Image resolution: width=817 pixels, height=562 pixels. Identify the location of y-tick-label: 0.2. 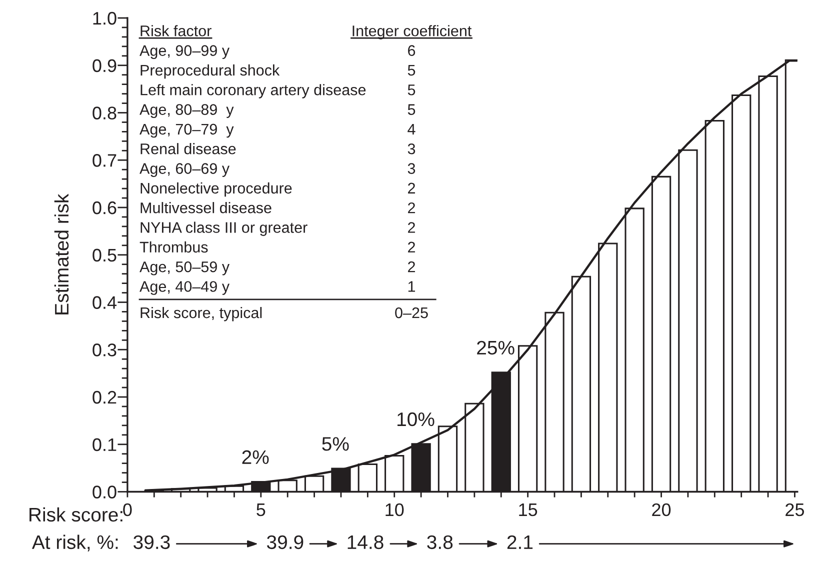
(104, 397).